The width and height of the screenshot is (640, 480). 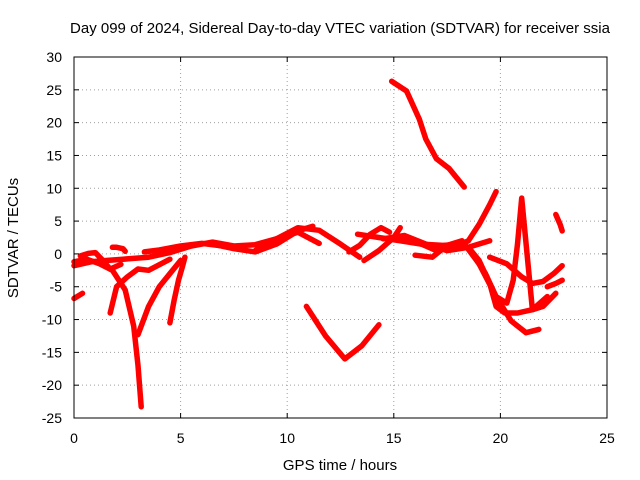 I want to click on y-tick-label: 15, so click(x=54, y=155).